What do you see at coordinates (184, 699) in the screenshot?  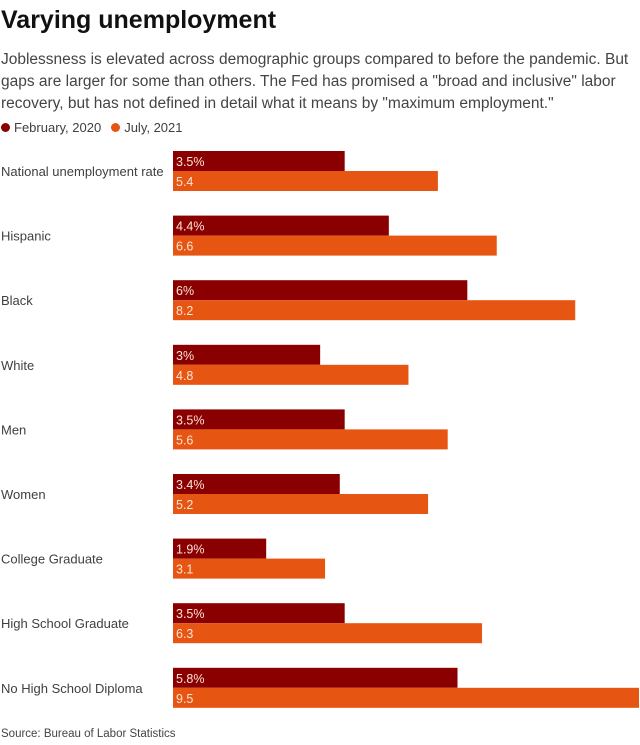 I see `data-label: 9.5` at bounding box center [184, 699].